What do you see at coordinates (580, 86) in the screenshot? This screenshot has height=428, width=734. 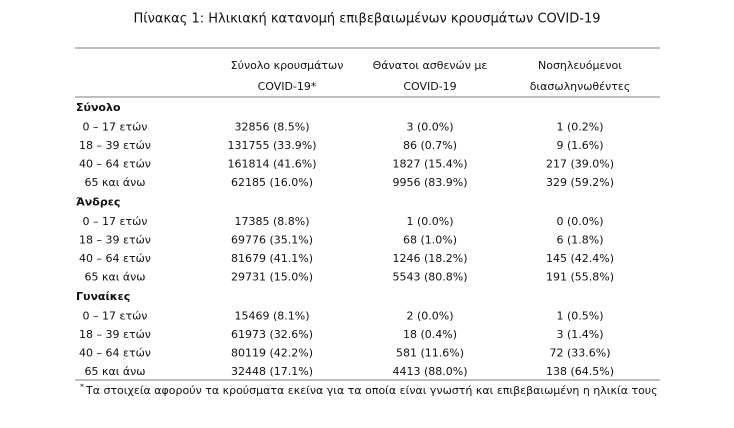 I see `column-header: διασωληνωθέντες` at bounding box center [580, 86].